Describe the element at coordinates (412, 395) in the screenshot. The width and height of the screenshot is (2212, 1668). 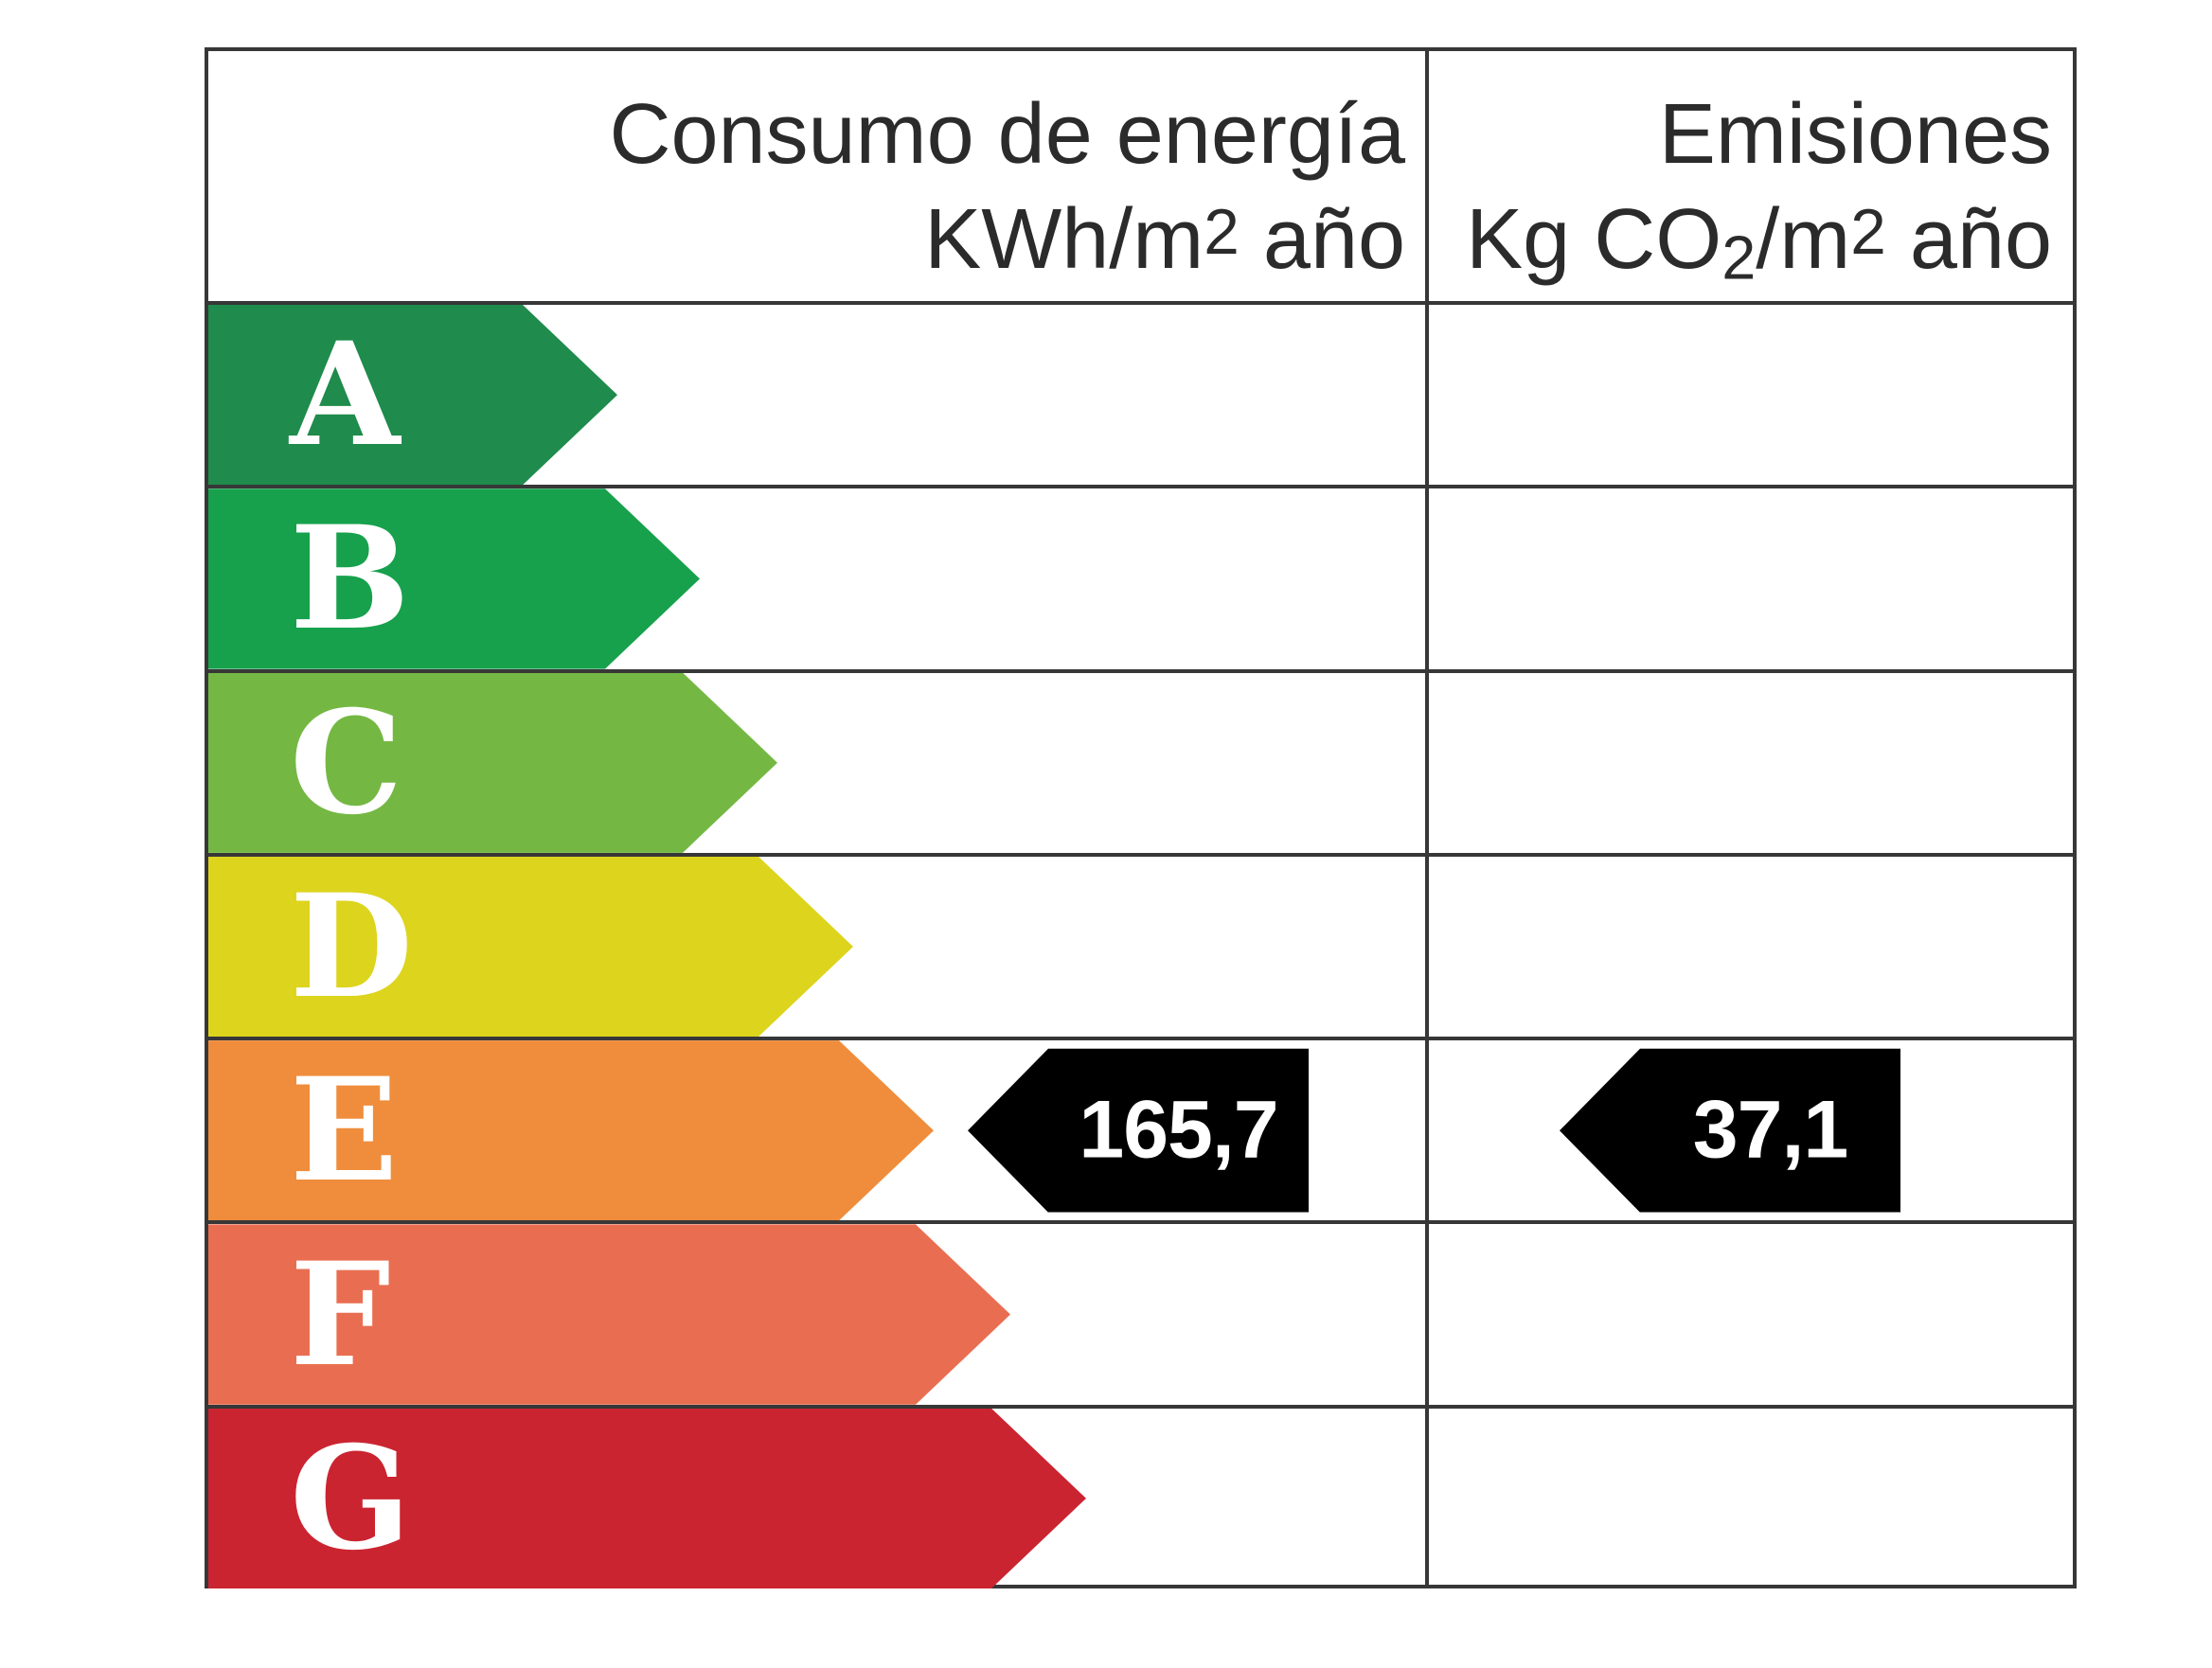
I see `rating-arrow-a: A` at that location.